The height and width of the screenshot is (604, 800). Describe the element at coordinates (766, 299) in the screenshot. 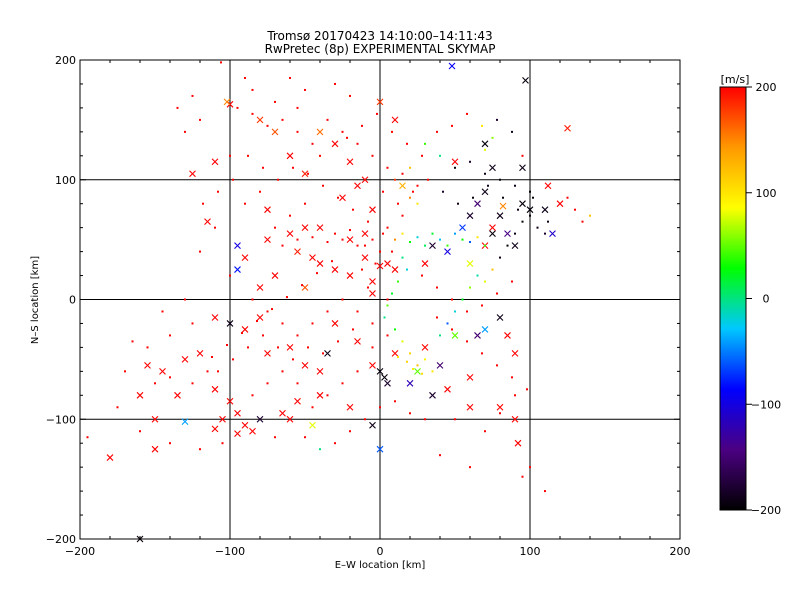

I see `colorbar-tick-label: 0` at that location.